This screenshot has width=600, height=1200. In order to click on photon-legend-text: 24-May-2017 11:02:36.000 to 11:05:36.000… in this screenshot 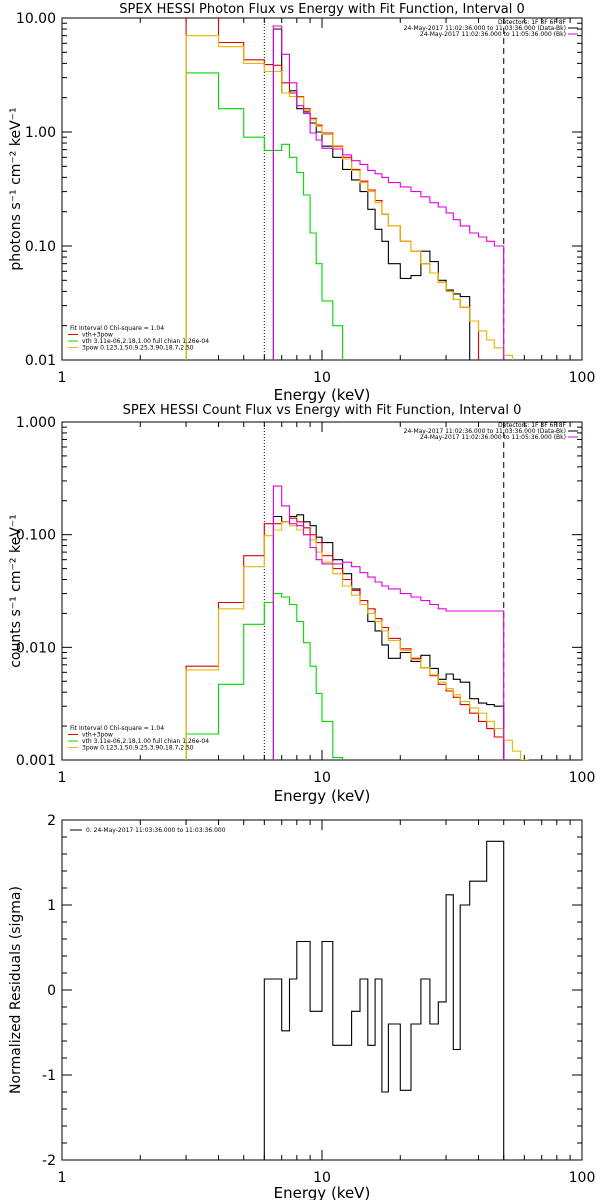, I will do `click(493, 34)`.